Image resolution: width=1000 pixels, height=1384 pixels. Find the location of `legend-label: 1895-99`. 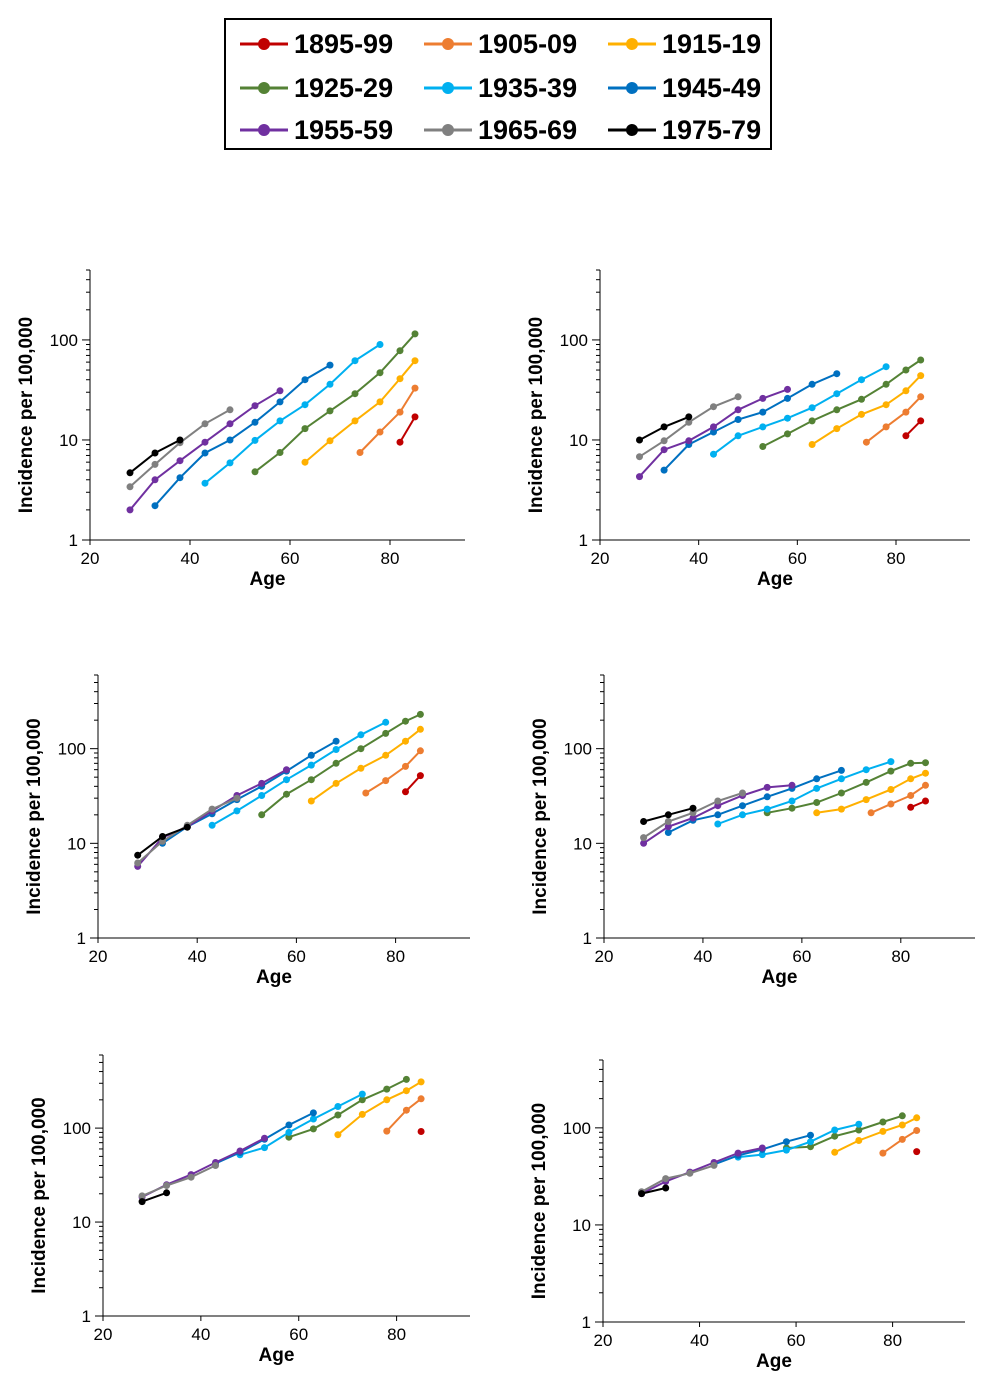

legend-label: 1895-99 is located at coordinates (344, 43).